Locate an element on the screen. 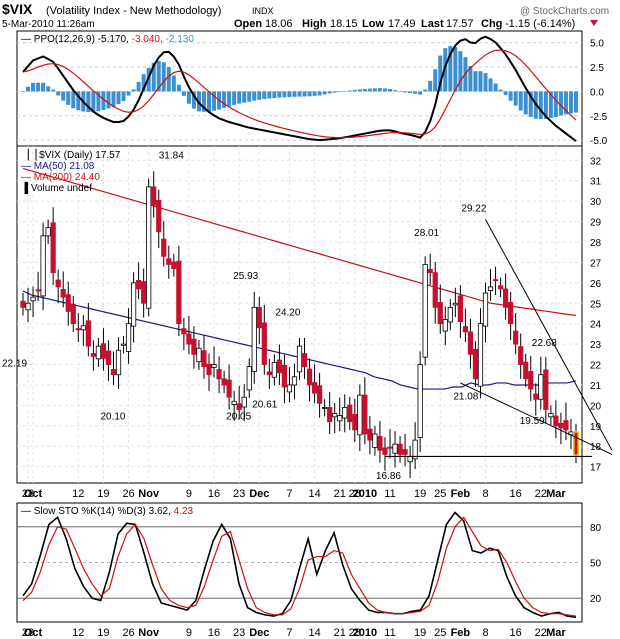 The image size is (620, 639). price-annotation: 29.22 is located at coordinates (473, 208).